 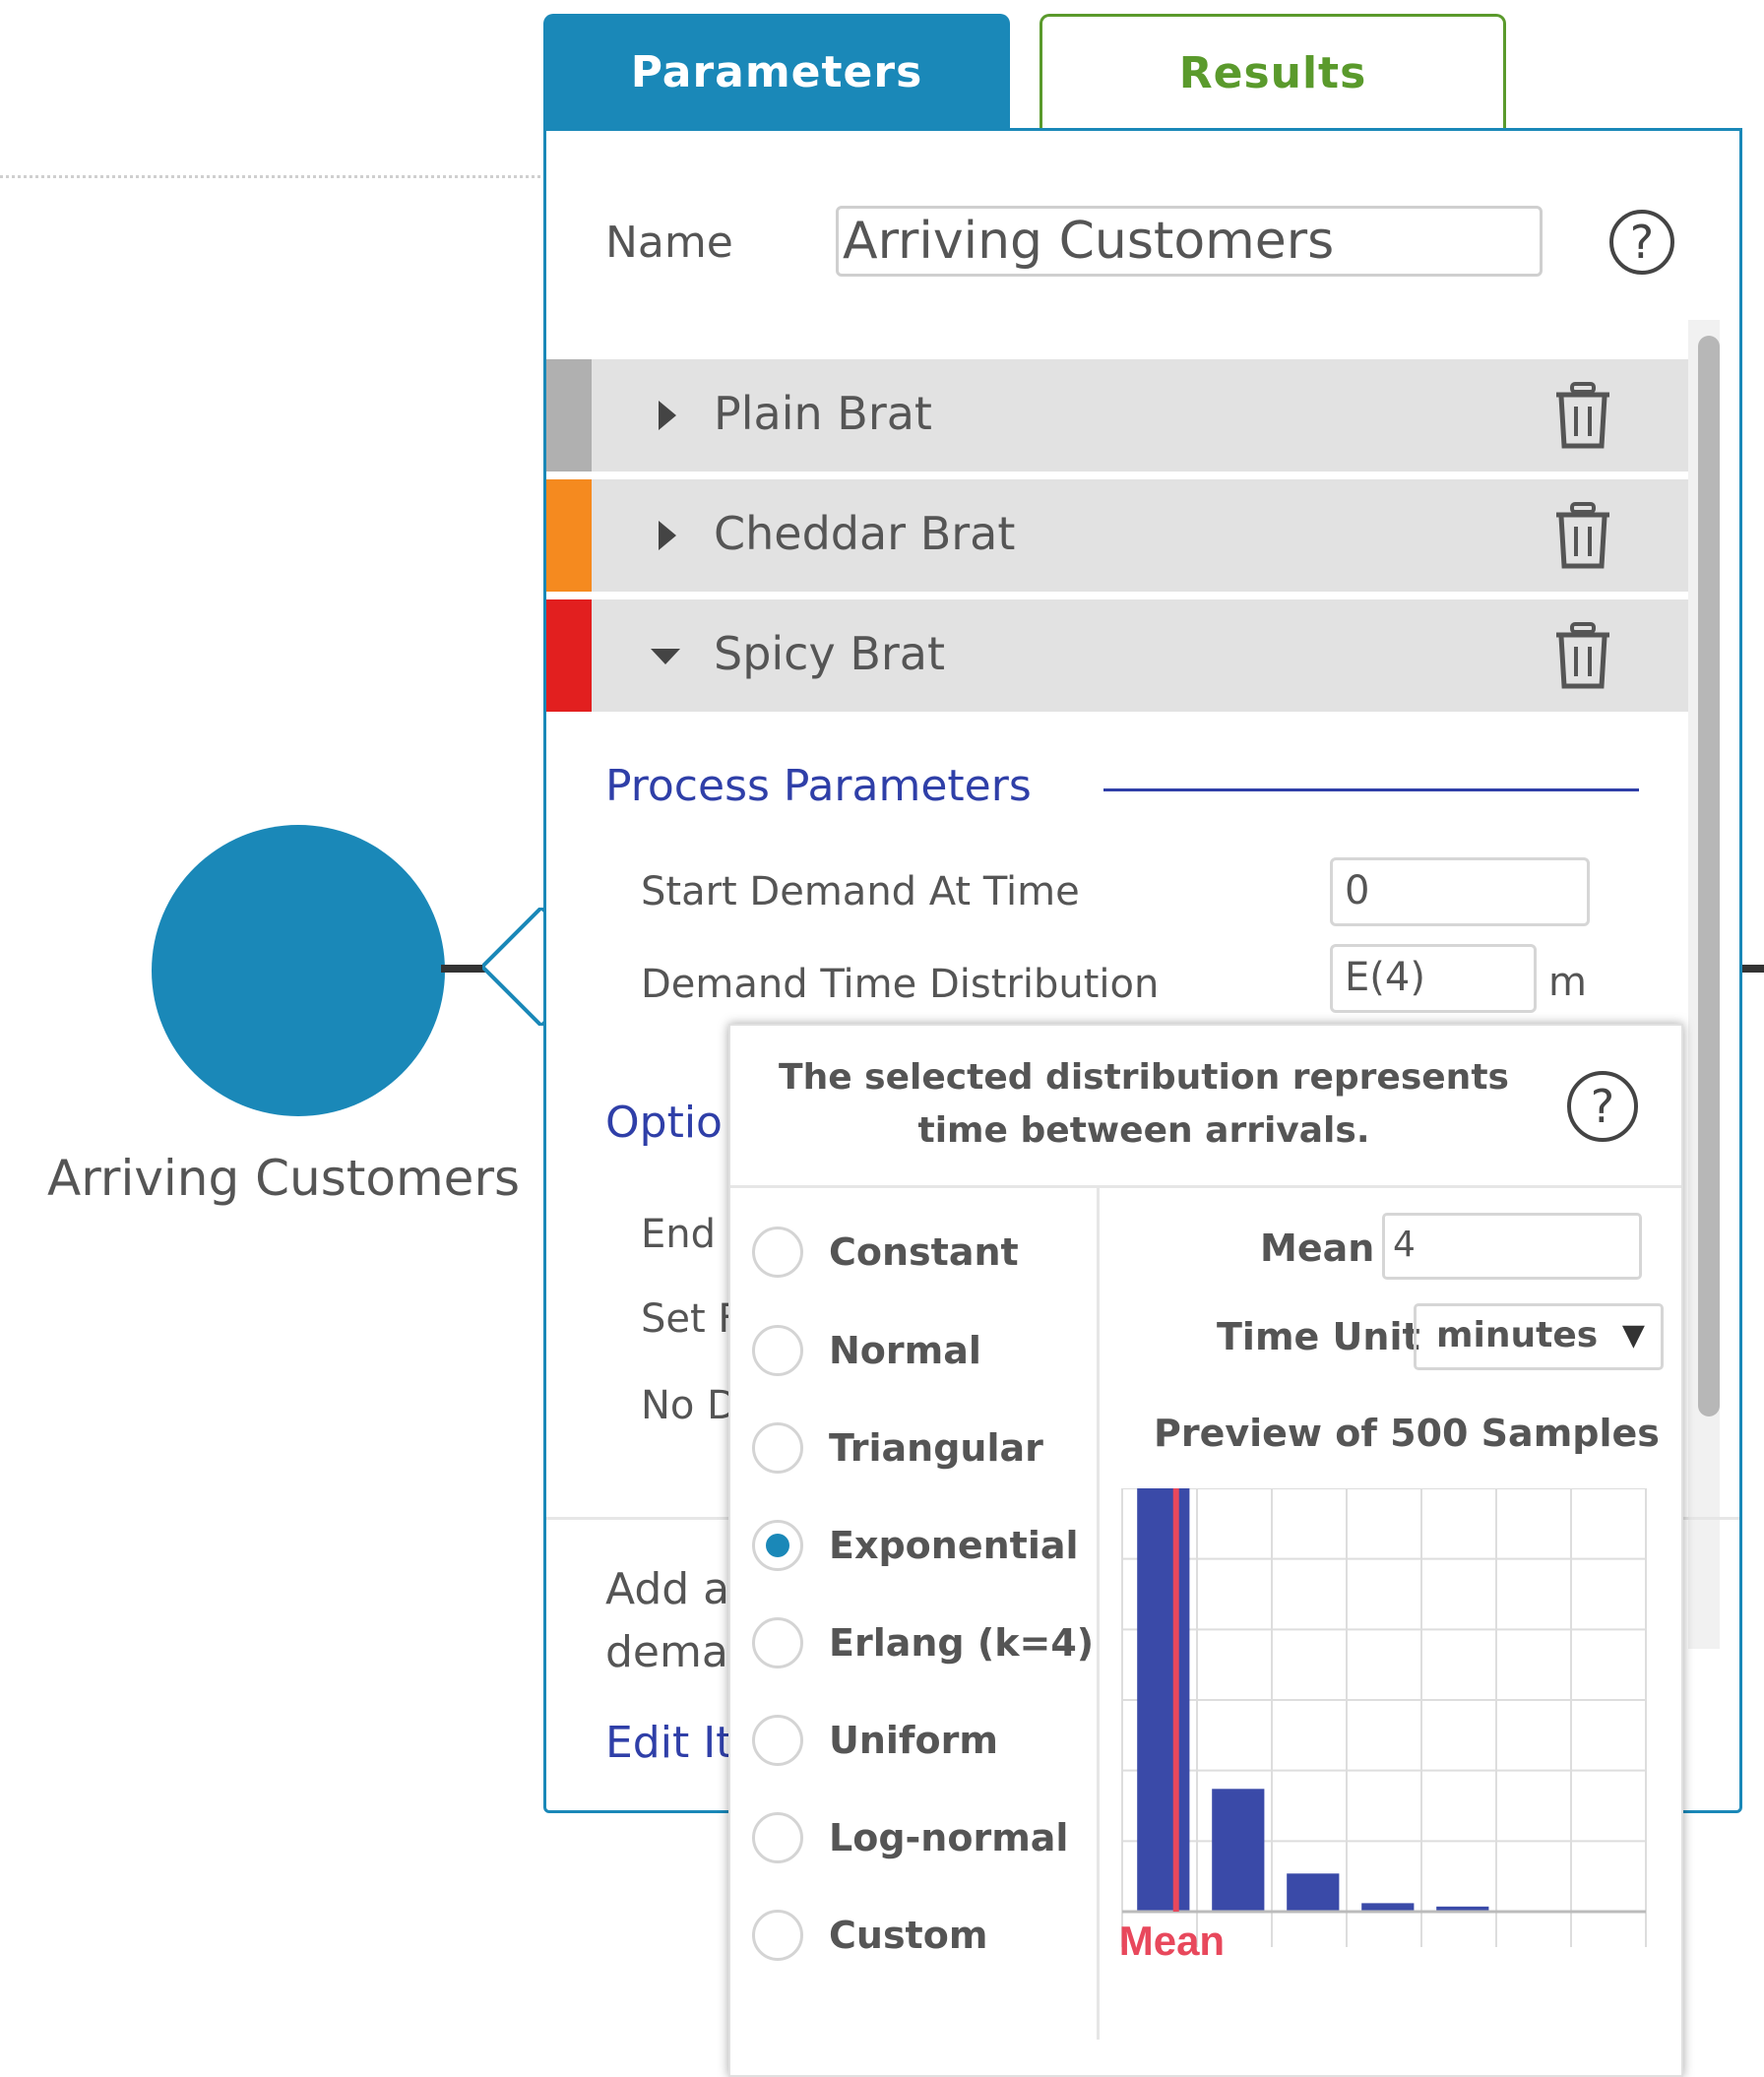 I want to click on dropdown-arrow-icon: ▼, so click(x=1633, y=1335).